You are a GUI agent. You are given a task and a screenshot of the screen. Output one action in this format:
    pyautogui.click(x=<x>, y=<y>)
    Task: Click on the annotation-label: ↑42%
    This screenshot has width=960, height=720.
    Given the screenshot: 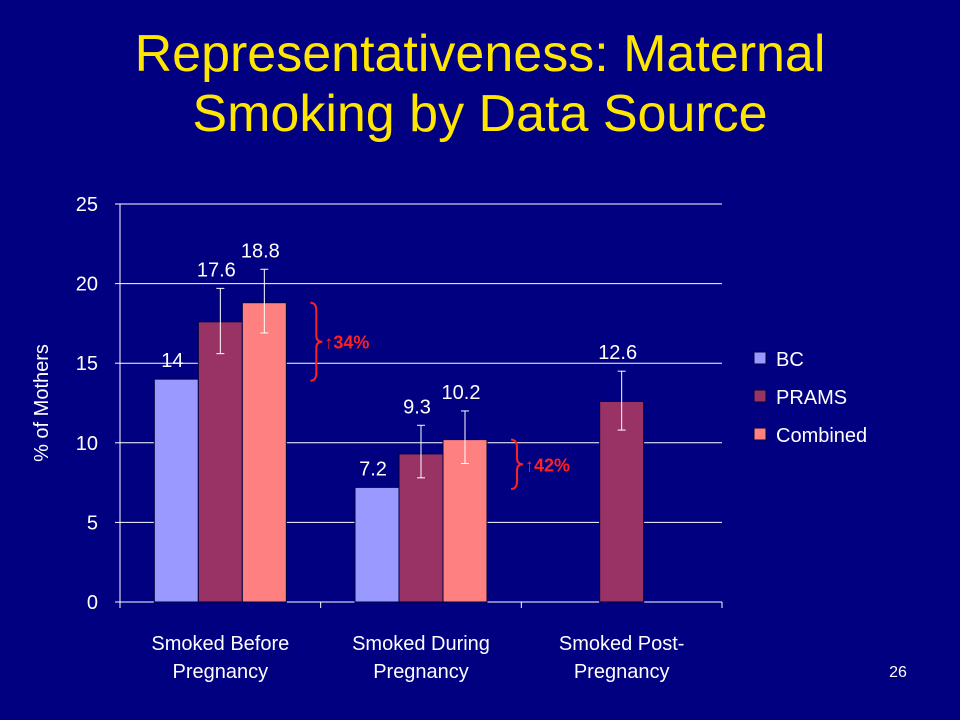 What is the action you would take?
    pyautogui.click(x=547, y=465)
    